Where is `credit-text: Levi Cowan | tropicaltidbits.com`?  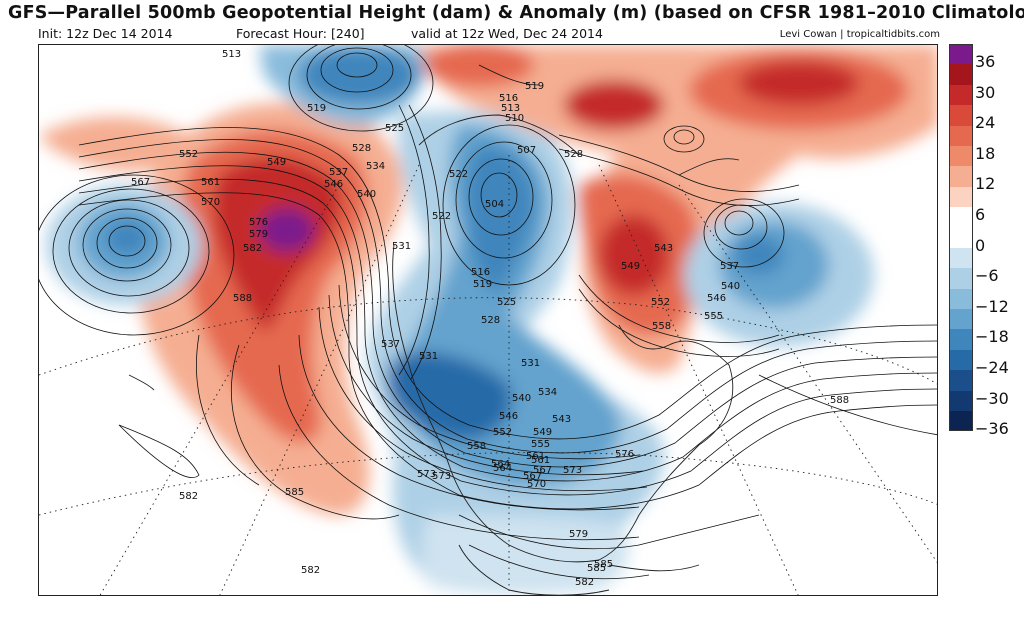
credit-text: Levi Cowan | tropicaltidbits.com is located at coordinates (859, 34).